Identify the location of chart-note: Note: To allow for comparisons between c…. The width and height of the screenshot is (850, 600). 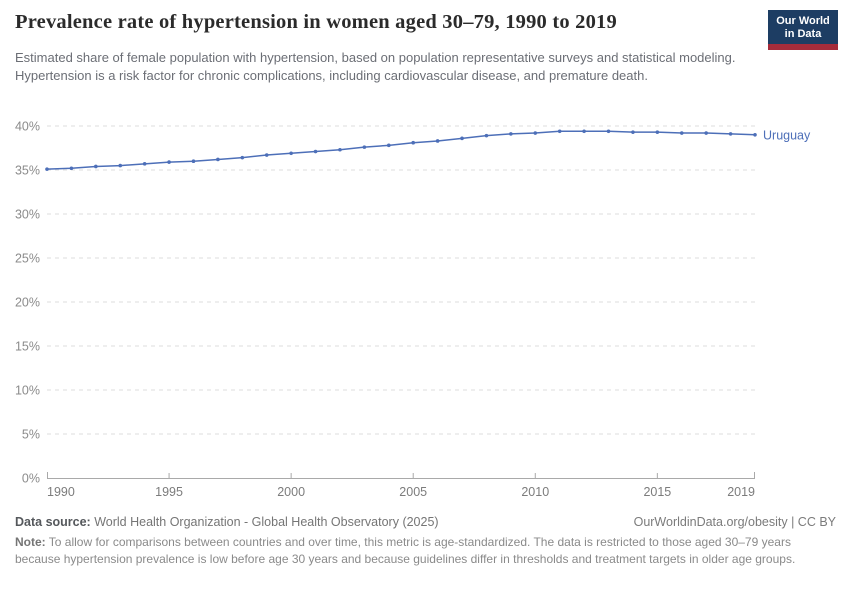
(424, 550).